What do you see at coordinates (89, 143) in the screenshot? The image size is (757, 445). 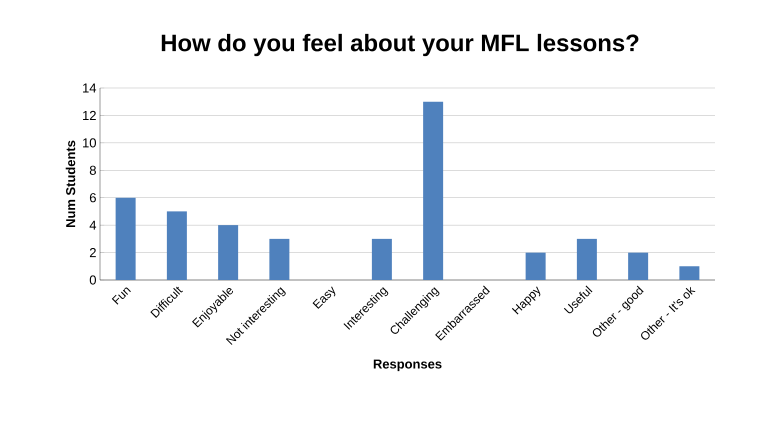 I see `y-tick-label: 10` at bounding box center [89, 143].